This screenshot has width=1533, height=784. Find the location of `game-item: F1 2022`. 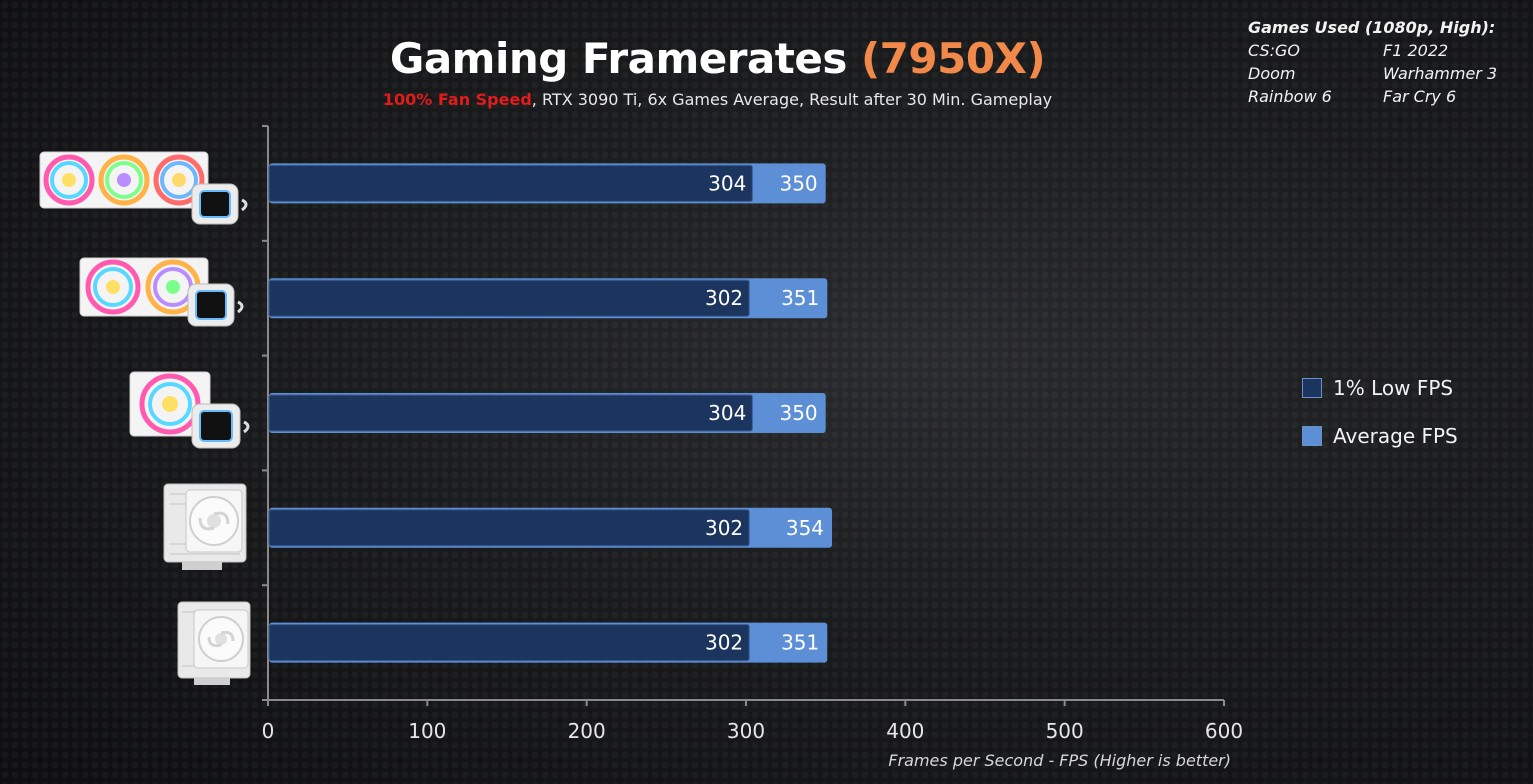

game-item: F1 2022 is located at coordinates (1416, 50).